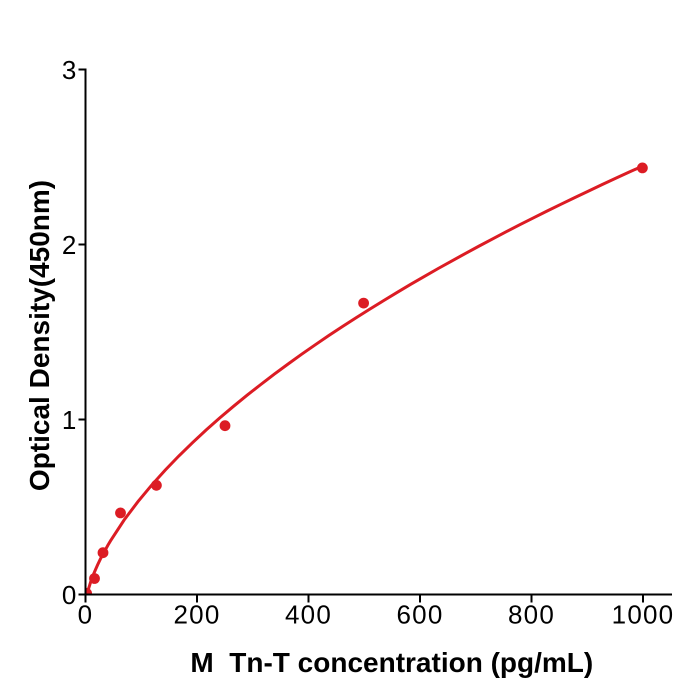 The height and width of the screenshot is (700, 700). I want to click on svg-text: 600, so click(420, 615).